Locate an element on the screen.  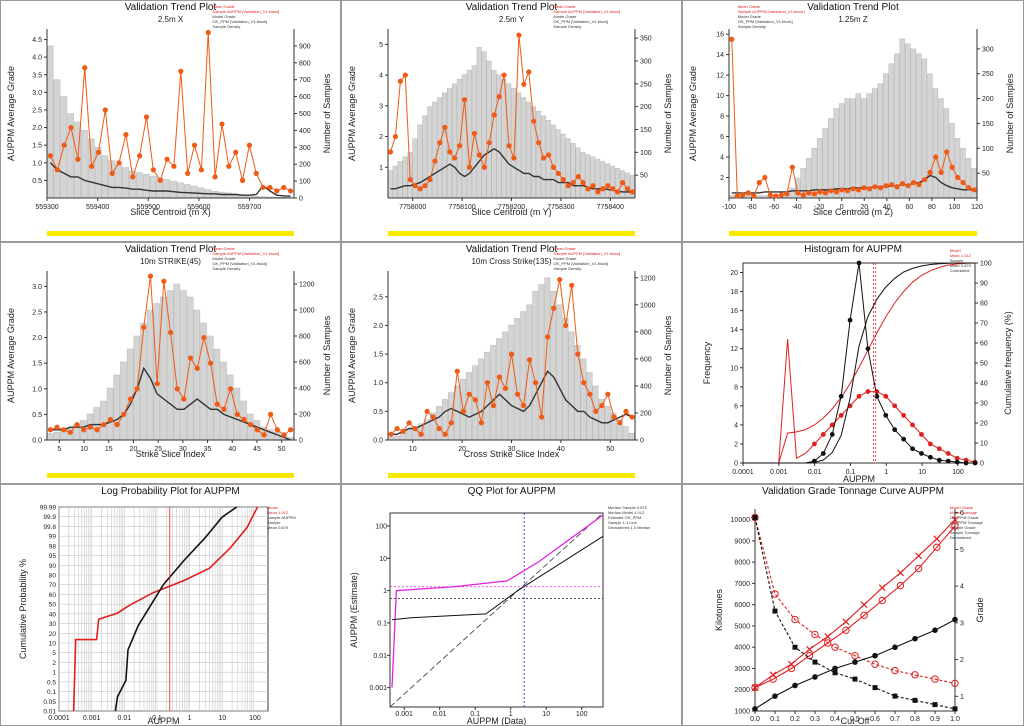
y2-tick-label: 20 is located at coordinates (984, 424).